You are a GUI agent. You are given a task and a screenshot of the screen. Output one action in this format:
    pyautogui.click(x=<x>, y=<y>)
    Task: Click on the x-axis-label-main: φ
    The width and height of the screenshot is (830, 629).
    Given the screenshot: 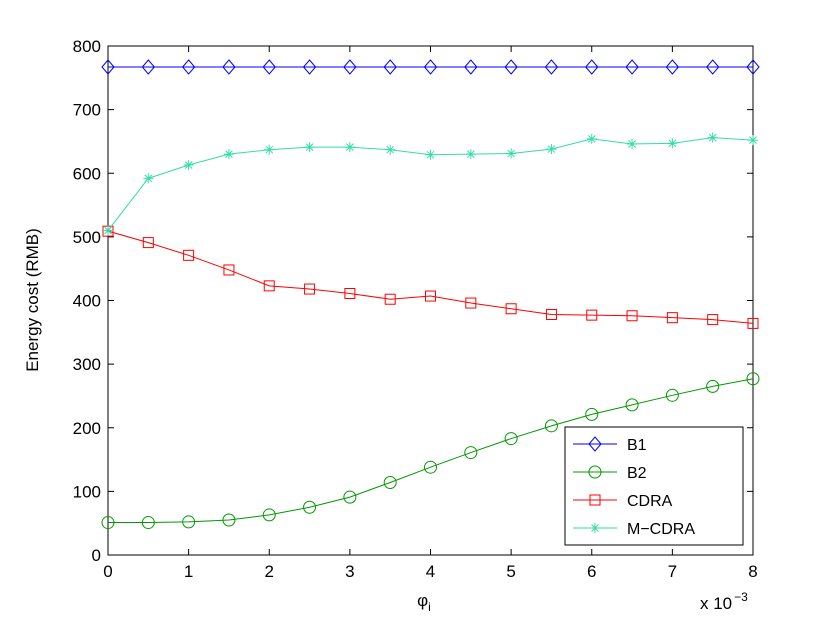 What is the action you would take?
    pyautogui.click(x=422, y=600)
    